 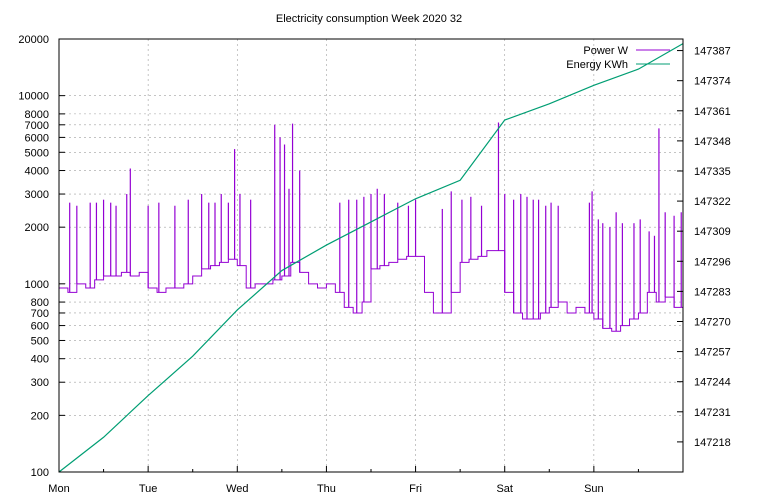 I want to click on y-left-tick-label: 400, so click(x=40, y=360).